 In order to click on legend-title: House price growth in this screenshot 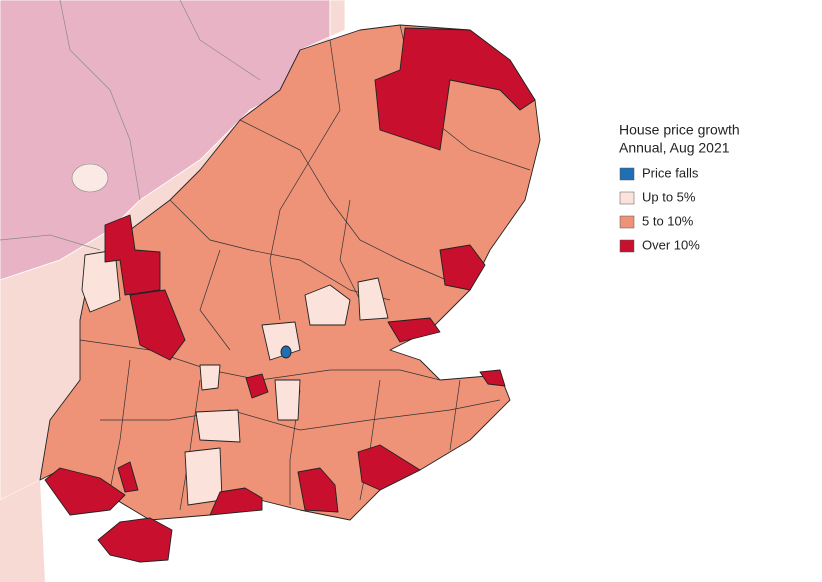, I will do `click(679, 130)`.